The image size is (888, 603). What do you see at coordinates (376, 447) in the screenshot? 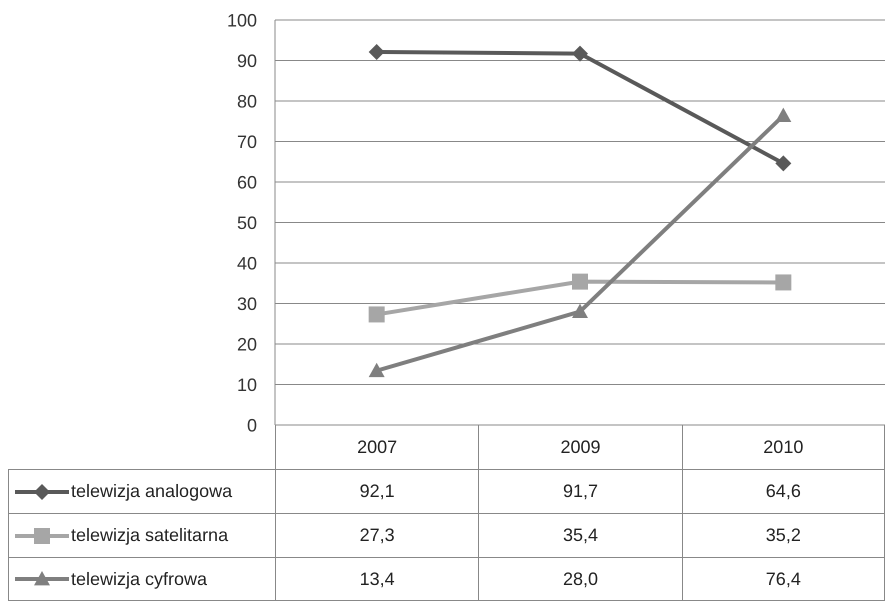
I see `x-tick-label: 2007` at bounding box center [376, 447].